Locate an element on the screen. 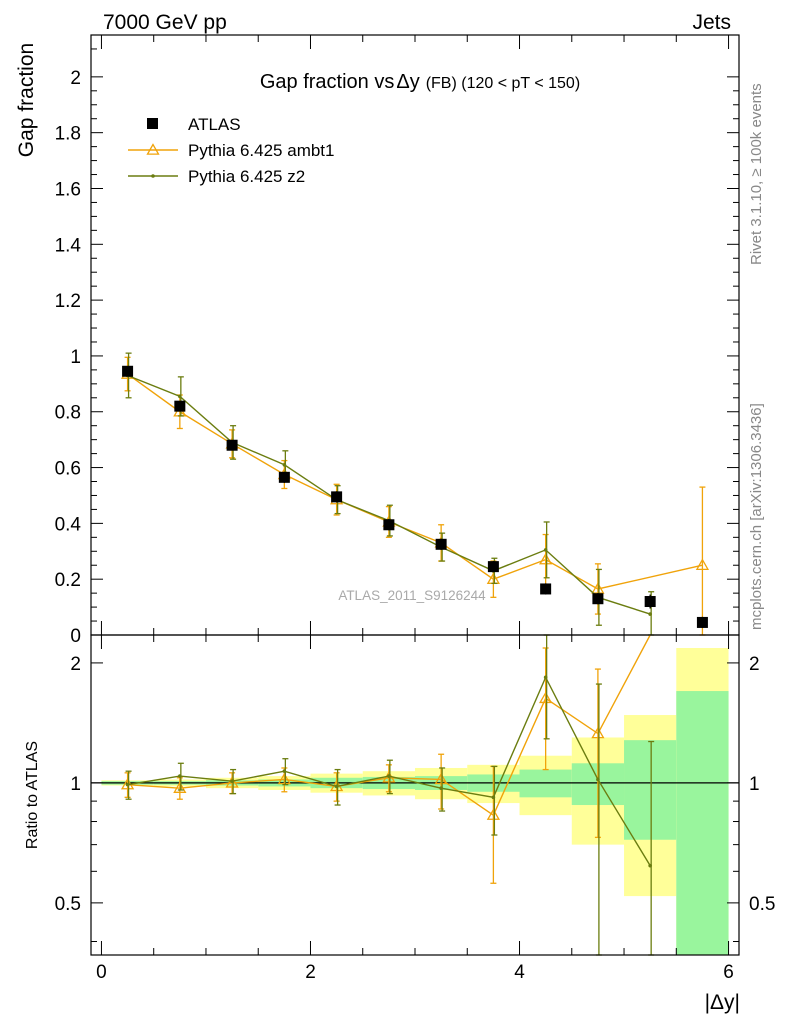 Image resolution: width=786 pixels, height=1024 pixels. main-ytick-label: 1.6 is located at coordinates (68, 189).